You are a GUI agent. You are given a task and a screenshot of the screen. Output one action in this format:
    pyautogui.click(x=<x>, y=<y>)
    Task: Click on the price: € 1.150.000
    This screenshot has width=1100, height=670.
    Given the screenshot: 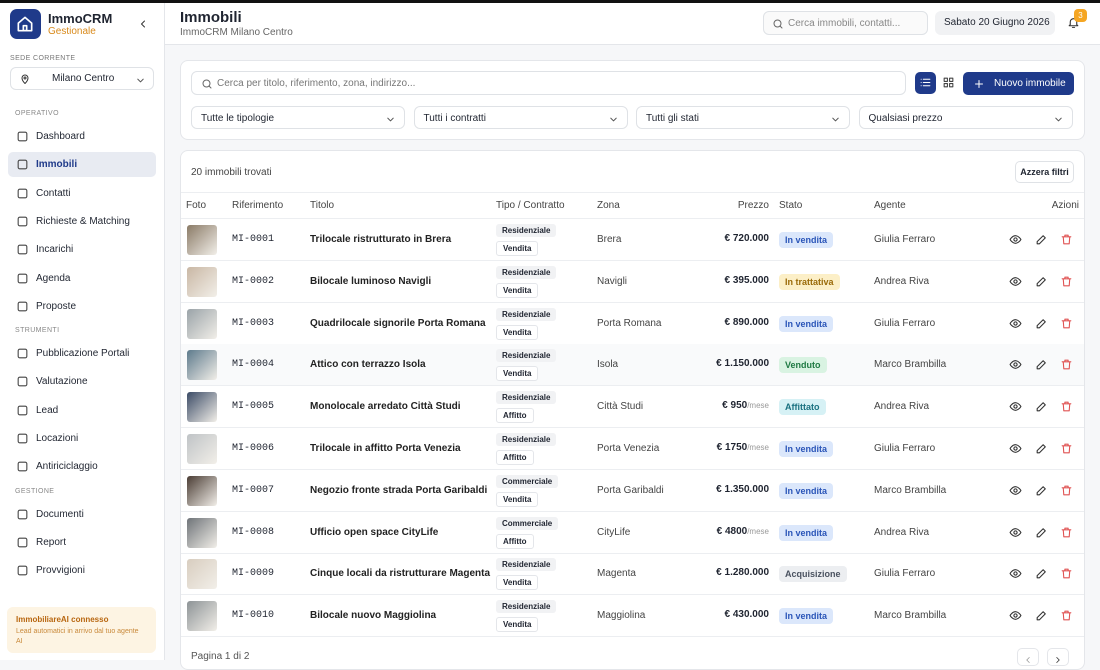 What is the action you would take?
    pyautogui.click(x=742, y=364)
    